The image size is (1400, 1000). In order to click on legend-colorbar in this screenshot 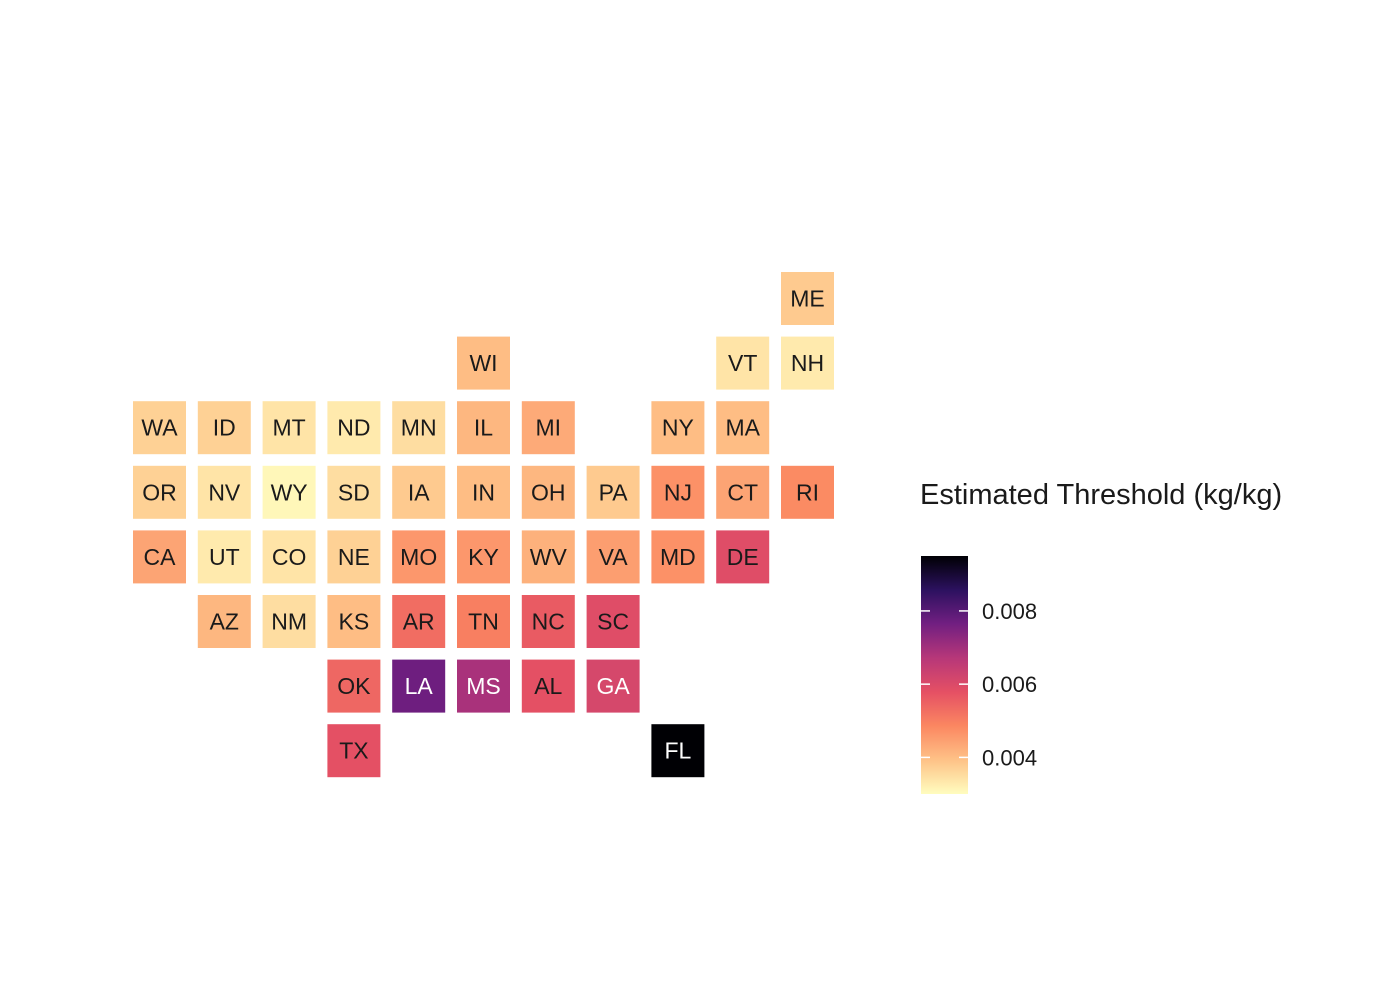, I will do `click(944, 675)`.